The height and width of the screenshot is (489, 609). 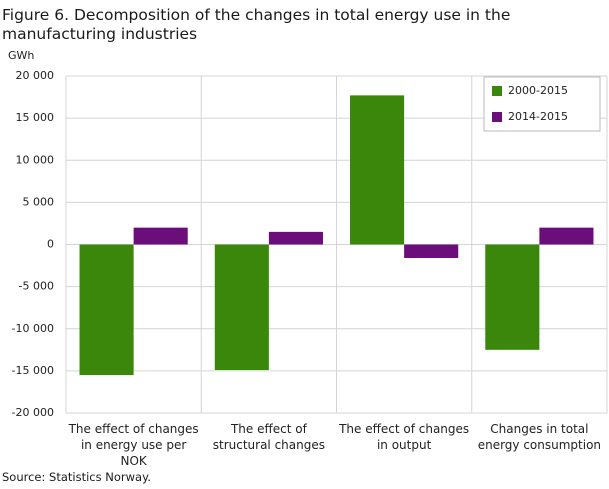 I want to click on legend-label: 2014-2015, so click(x=538, y=116).